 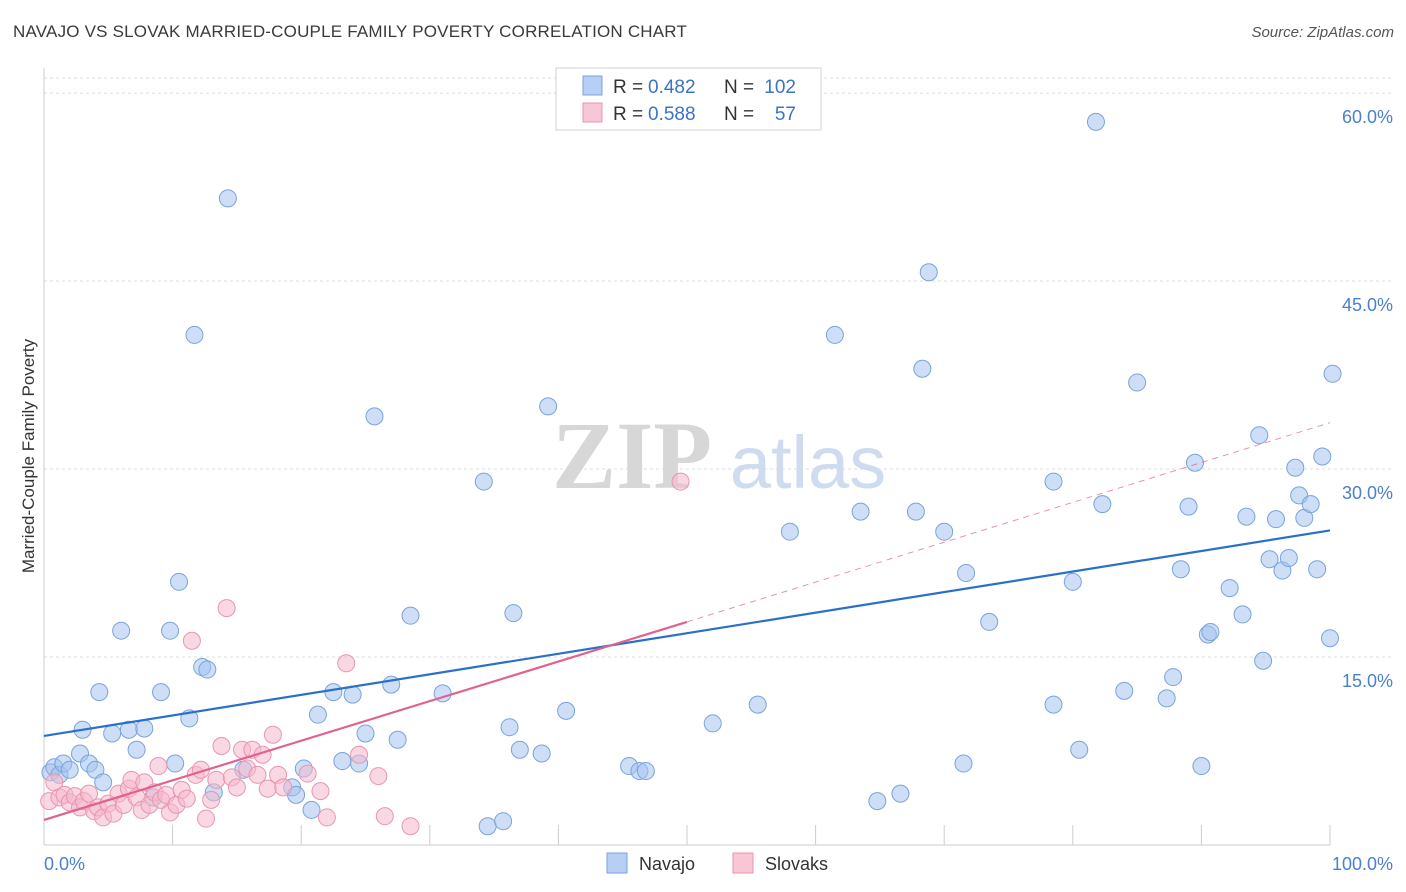 I want to click on slovaks-legend-label: Slovaks, so click(x=796, y=864).